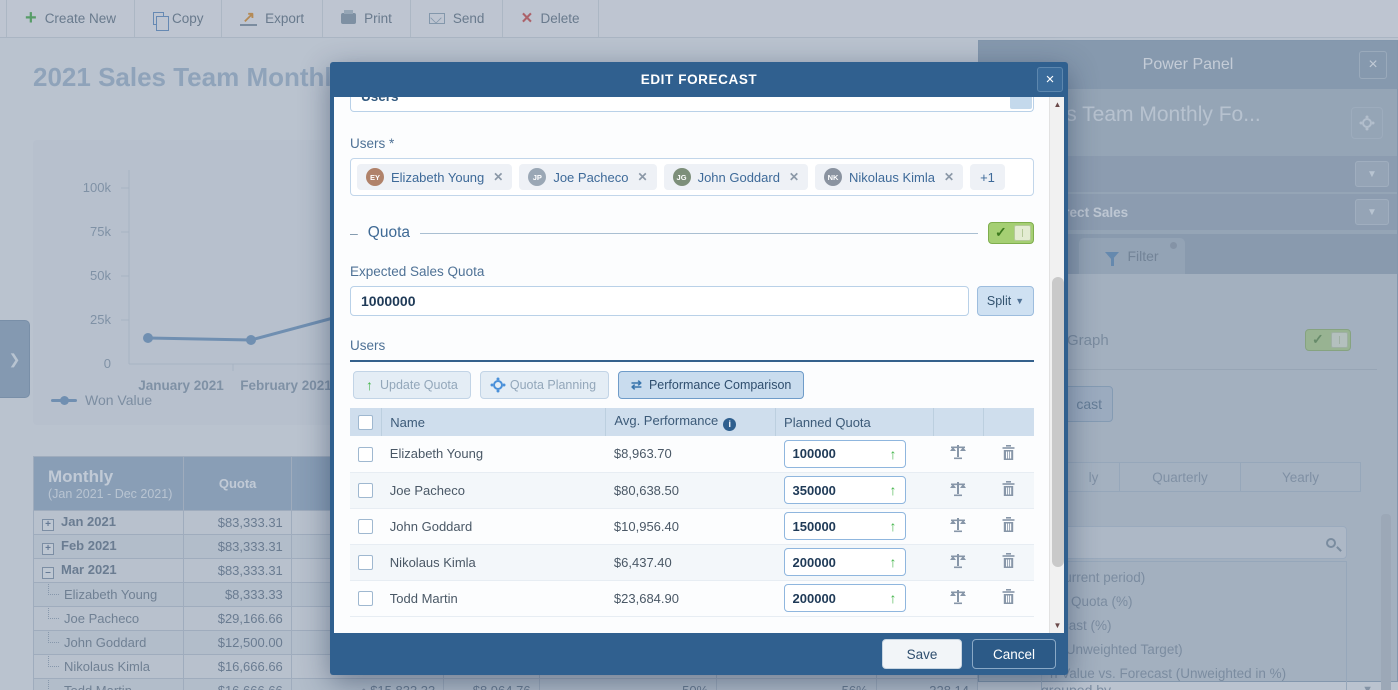 Image resolution: width=1398 pixels, height=690 pixels. What do you see at coordinates (922, 654) in the screenshot?
I see `save-button: Save` at bounding box center [922, 654].